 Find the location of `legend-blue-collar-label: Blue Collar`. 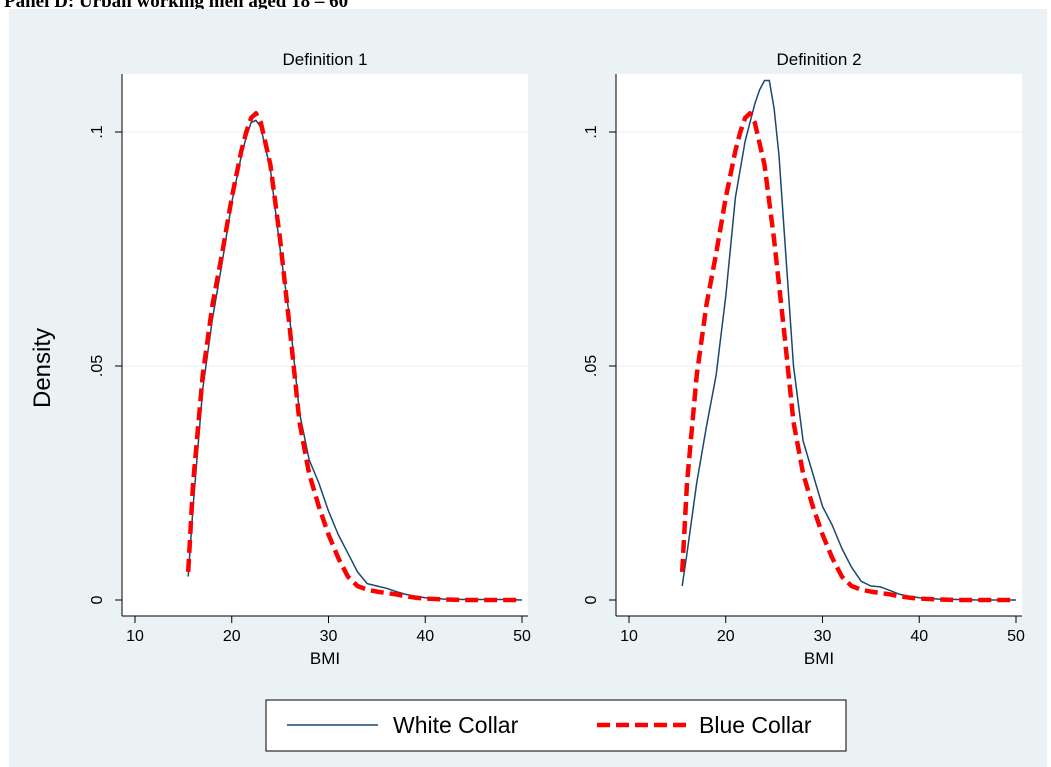

legend-blue-collar-label: Blue Collar is located at coordinates (755, 725).